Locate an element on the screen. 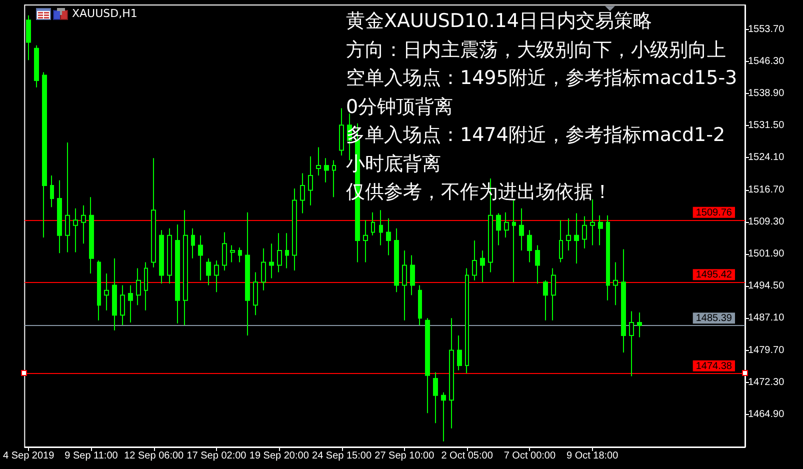 The height and width of the screenshot is (469, 803). y-tick-label: 1516.70 is located at coordinates (766, 190).